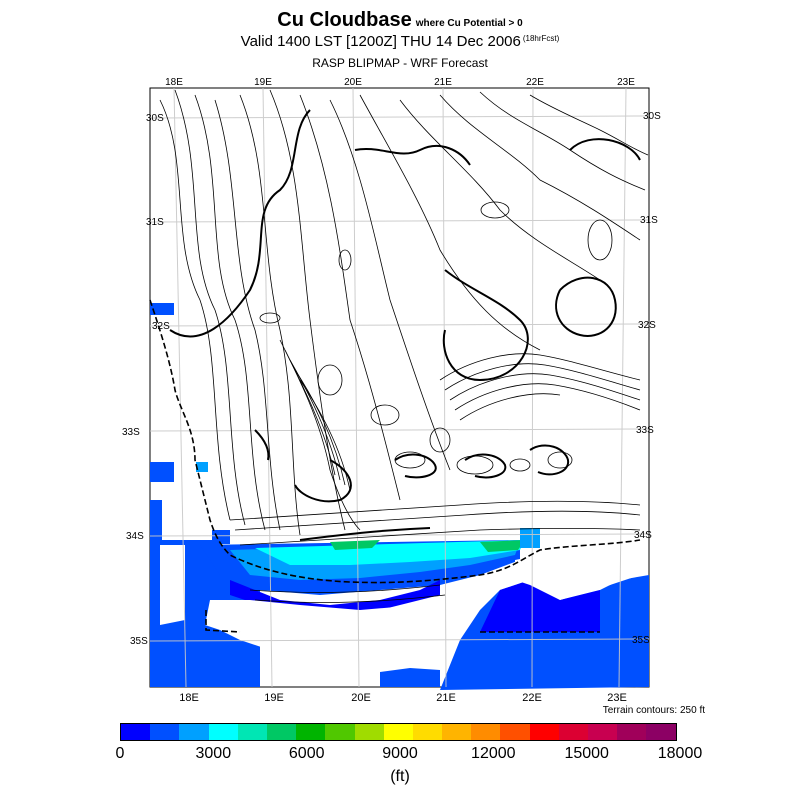  I want to click on lat-label-right: 30S, so click(652, 116).